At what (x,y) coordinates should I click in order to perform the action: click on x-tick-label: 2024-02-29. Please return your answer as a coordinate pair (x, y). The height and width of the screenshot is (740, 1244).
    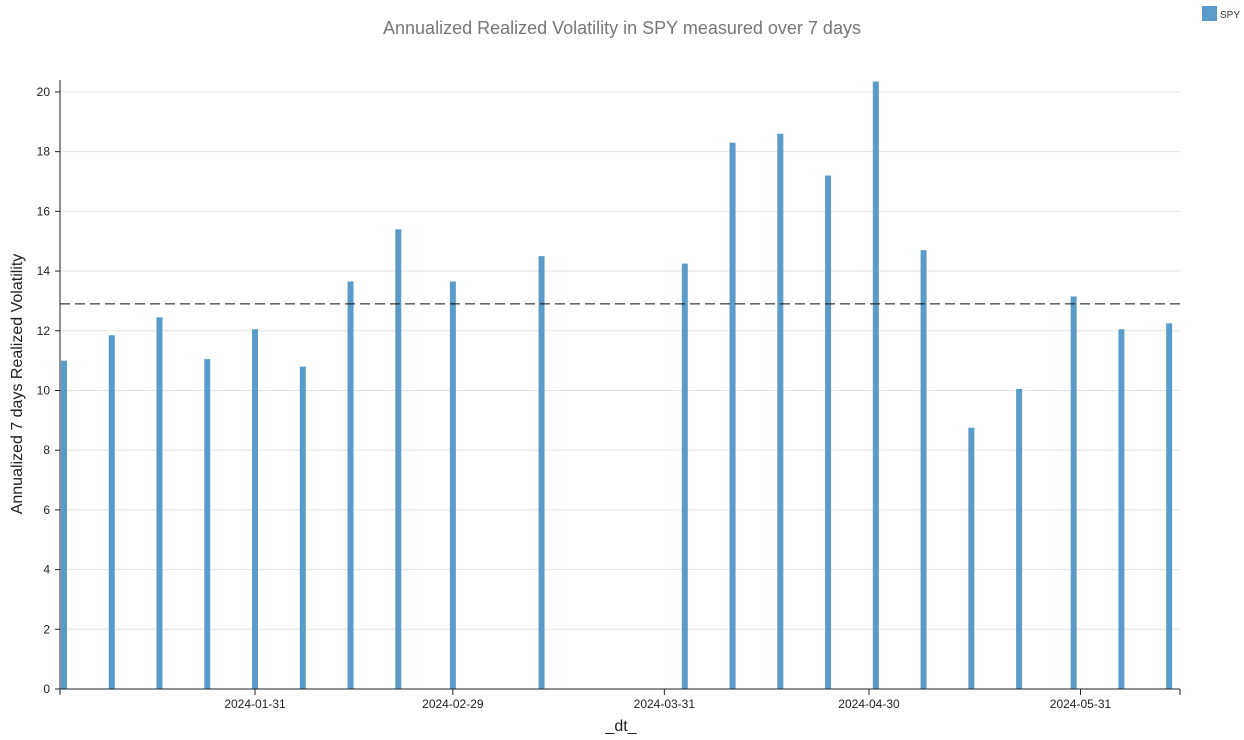
    Looking at the image, I should click on (453, 704).